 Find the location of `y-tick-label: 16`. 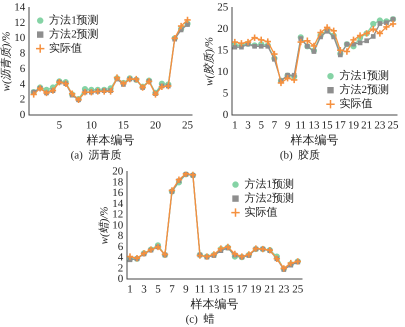

y-tick-label: 16 is located at coordinates (118, 193).